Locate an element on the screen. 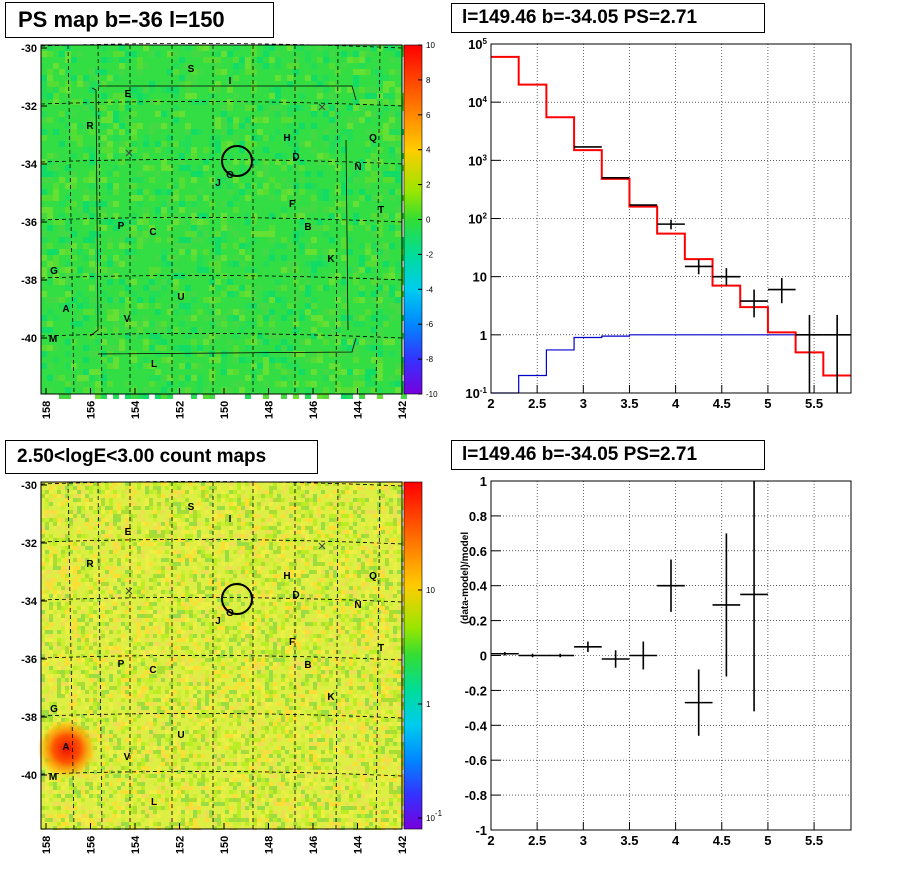 Image resolution: width=898 pixels, height=875 pixels. colorbar-tick-label: -6 is located at coordinates (430, 324).